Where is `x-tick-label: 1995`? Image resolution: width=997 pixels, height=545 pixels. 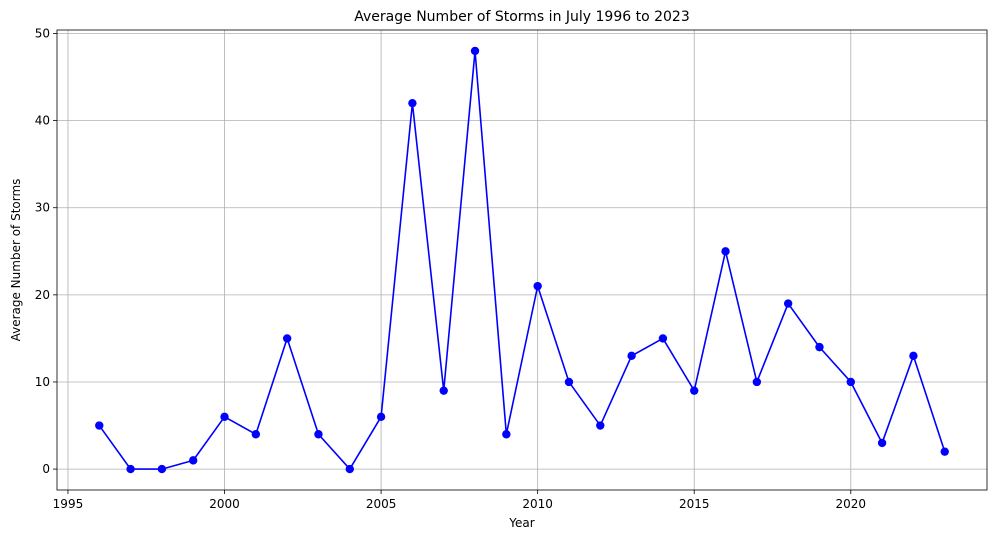
x-tick-label: 1995 is located at coordinates (68, 504).